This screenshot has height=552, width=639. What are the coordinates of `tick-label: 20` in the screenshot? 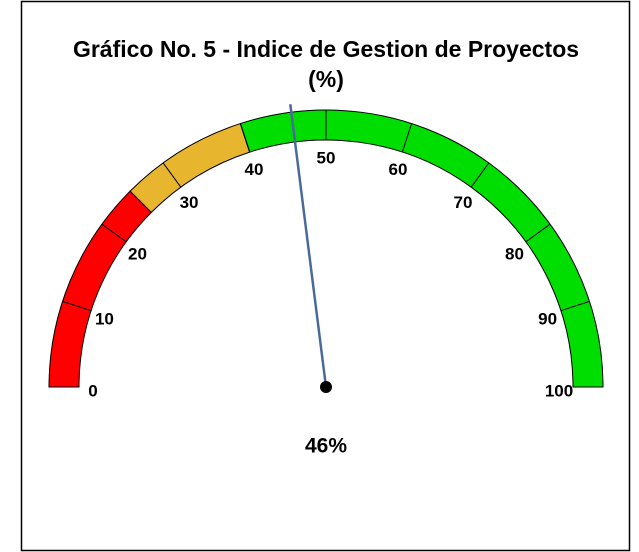 It's located at (137, 254).